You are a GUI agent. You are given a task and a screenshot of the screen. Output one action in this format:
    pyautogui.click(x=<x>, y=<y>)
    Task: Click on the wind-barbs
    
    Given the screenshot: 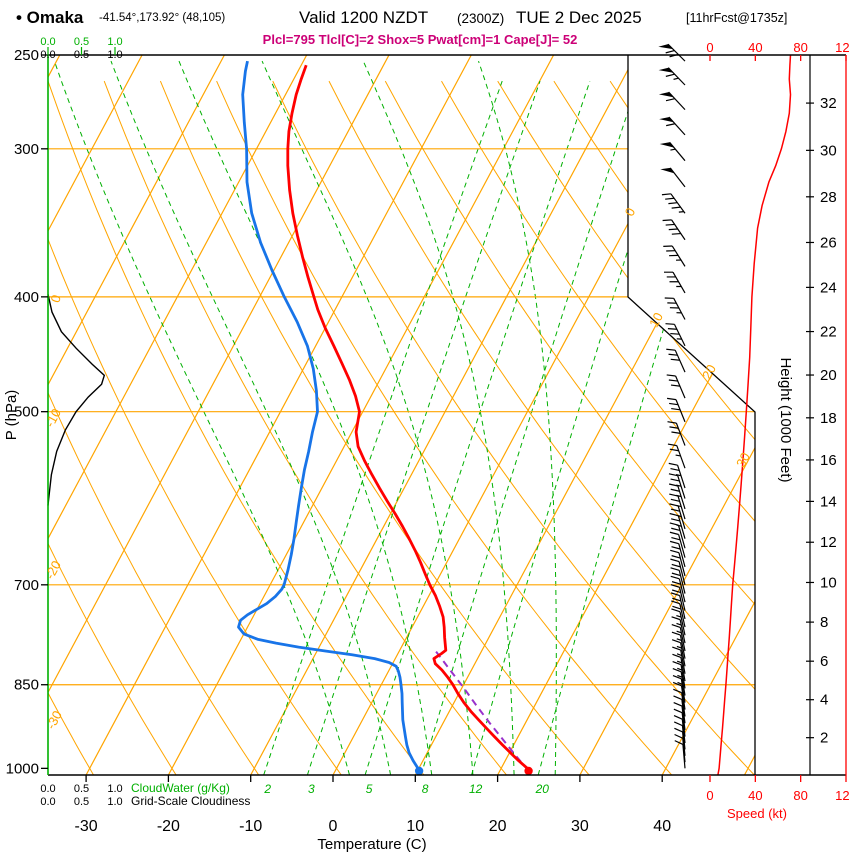 What is the action you would take?
    pyautogui.click(x=672, y=406)
    